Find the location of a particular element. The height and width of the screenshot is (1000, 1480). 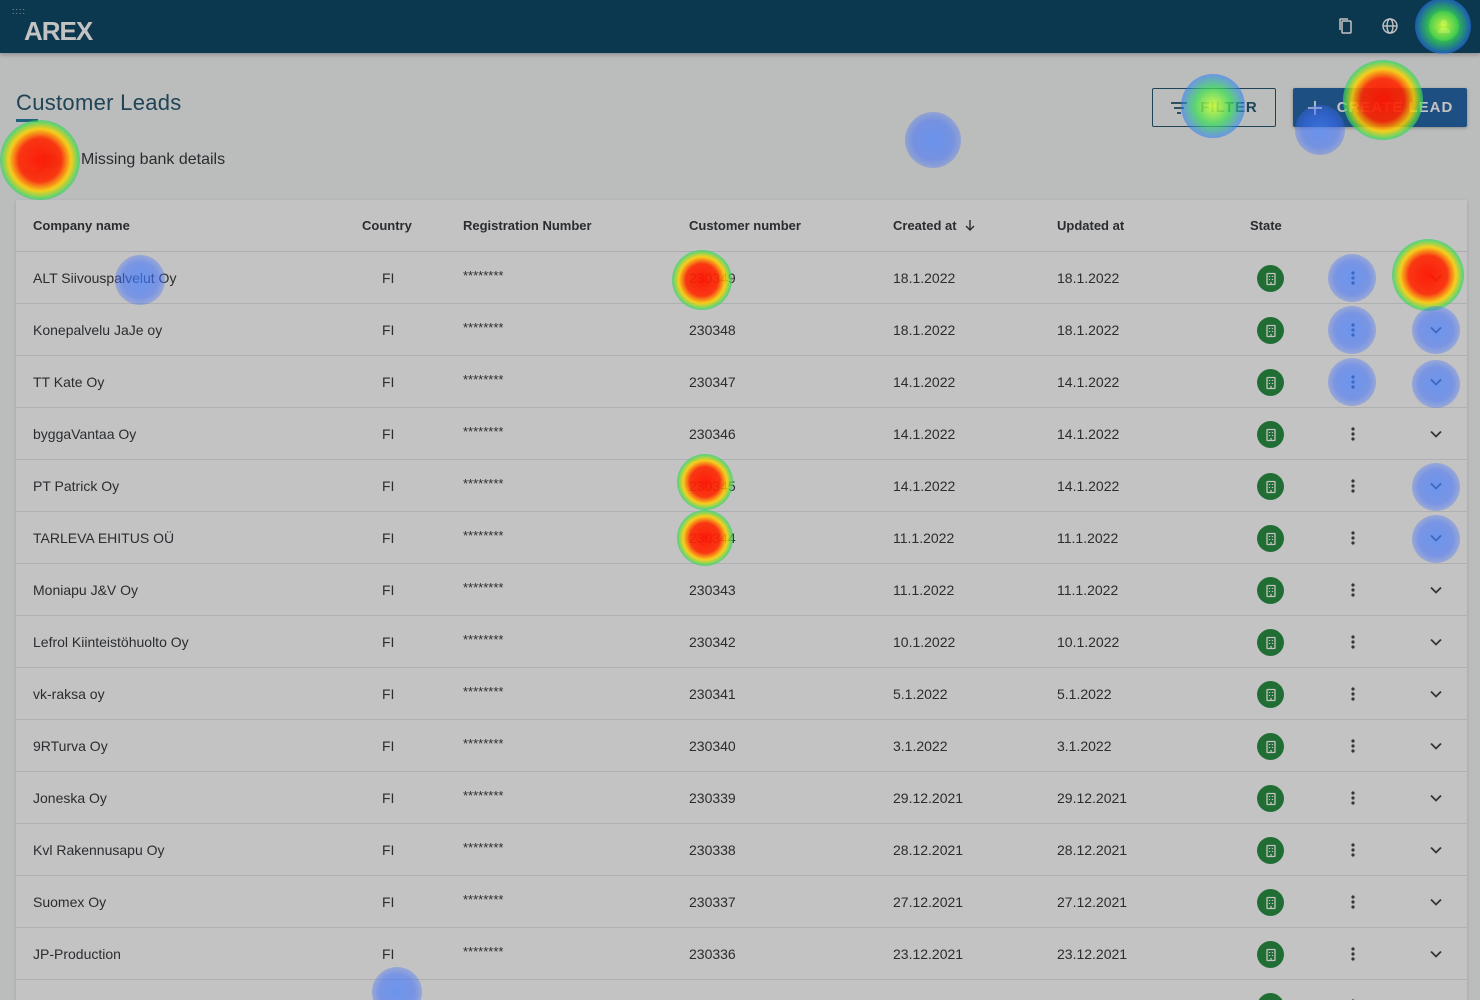

copy-icon is located at coordinates (1346, 26).